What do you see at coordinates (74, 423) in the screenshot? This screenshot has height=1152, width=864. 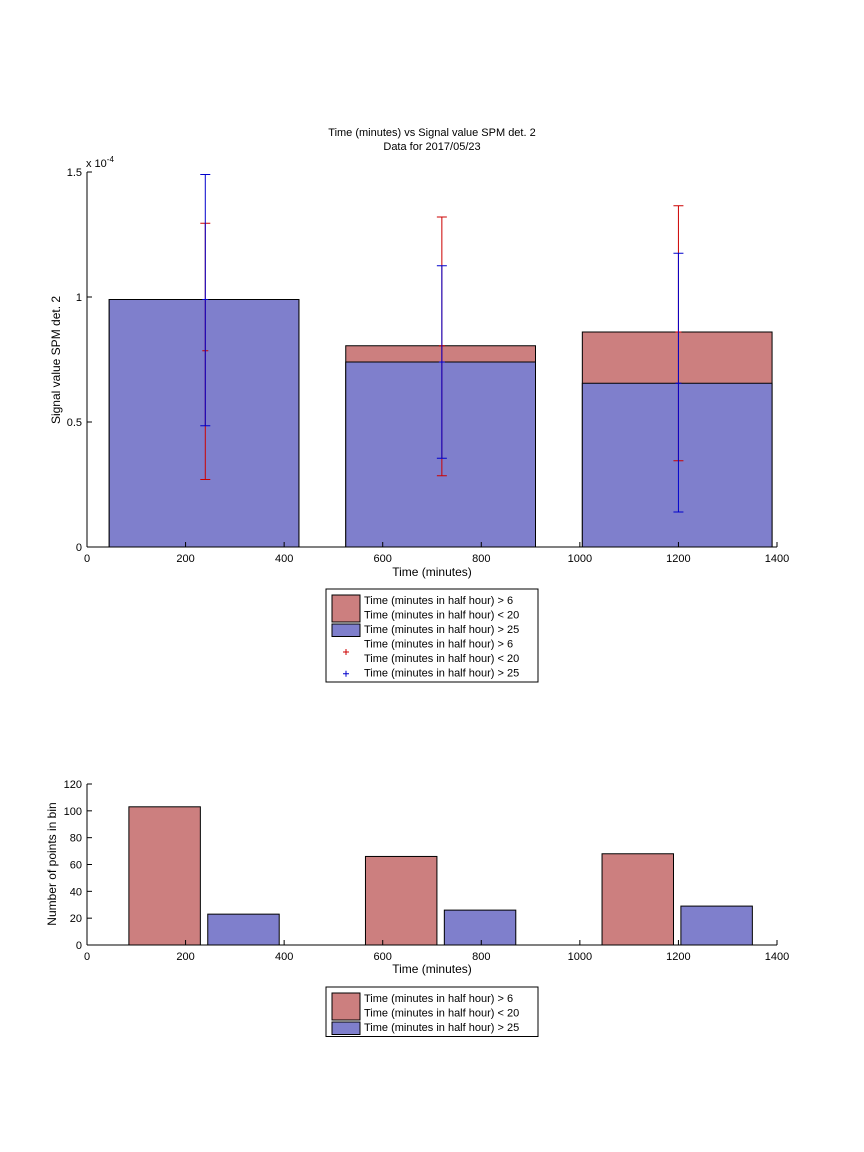 I see `y-tick-label: 0.5` at bounding box center [74, 423].